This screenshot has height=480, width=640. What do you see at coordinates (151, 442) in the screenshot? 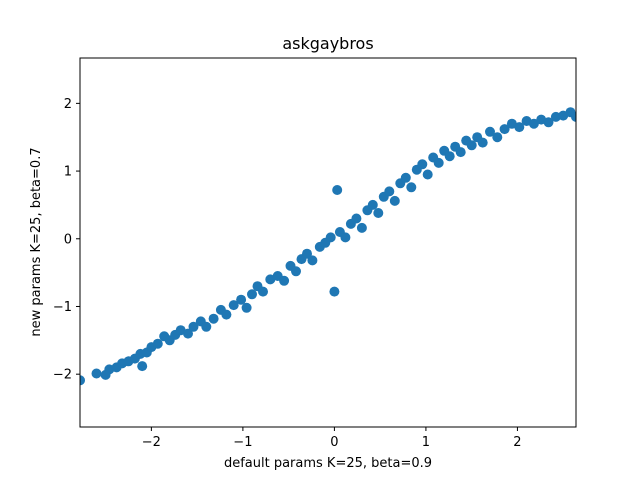
I see `x-tick-label: −2` at bounding box center [151, 442].